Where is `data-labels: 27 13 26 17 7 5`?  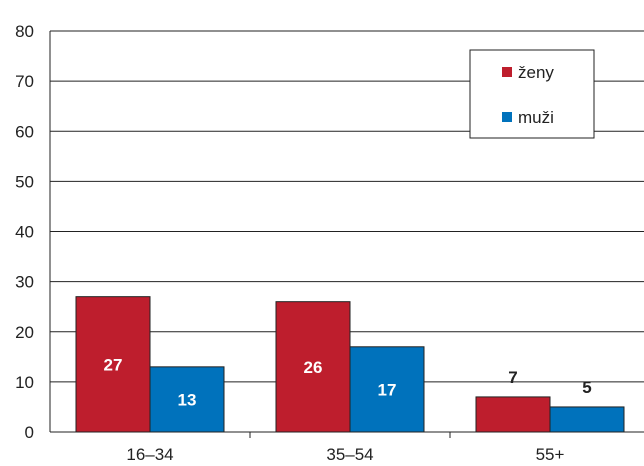 data-labels: 27 13 26 17 7 5 is located at coordinates (348, 382).